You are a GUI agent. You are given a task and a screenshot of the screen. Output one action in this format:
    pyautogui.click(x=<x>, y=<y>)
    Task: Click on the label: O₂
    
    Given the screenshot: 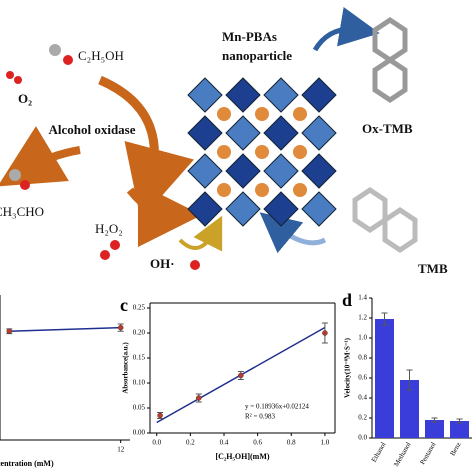 What is the action you would take?
    pyautogui.click(x=25, y=98)
    